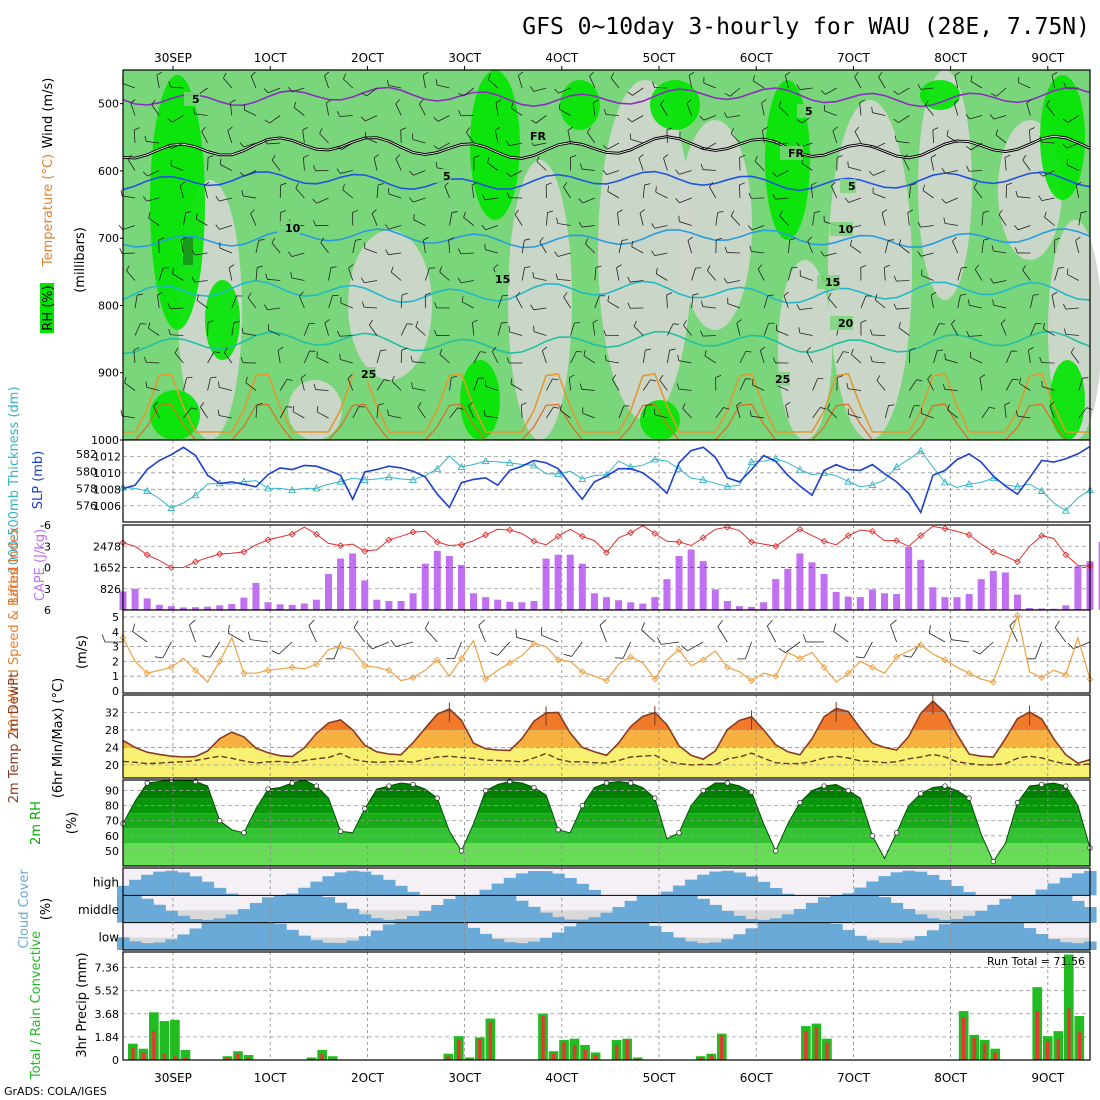  I want to click on contour-25c, so click(606, 402).